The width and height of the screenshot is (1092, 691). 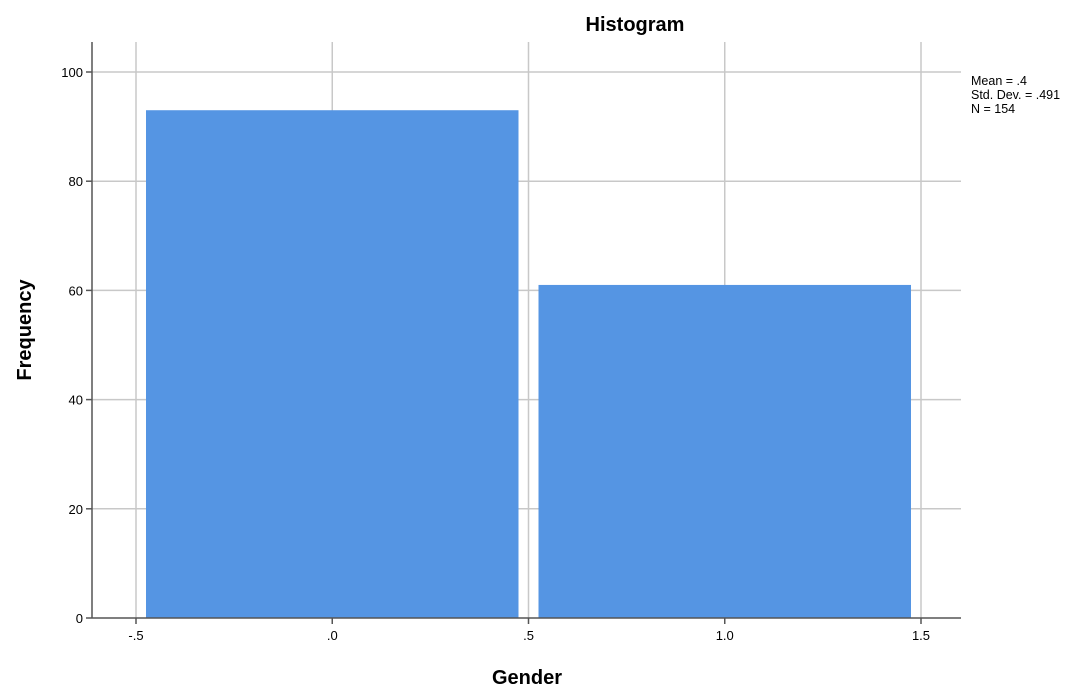 What do you see at coordinates (993, 109) in the screenshot?
I see `stats-n: N = 154` at bounding box center [993, 109].